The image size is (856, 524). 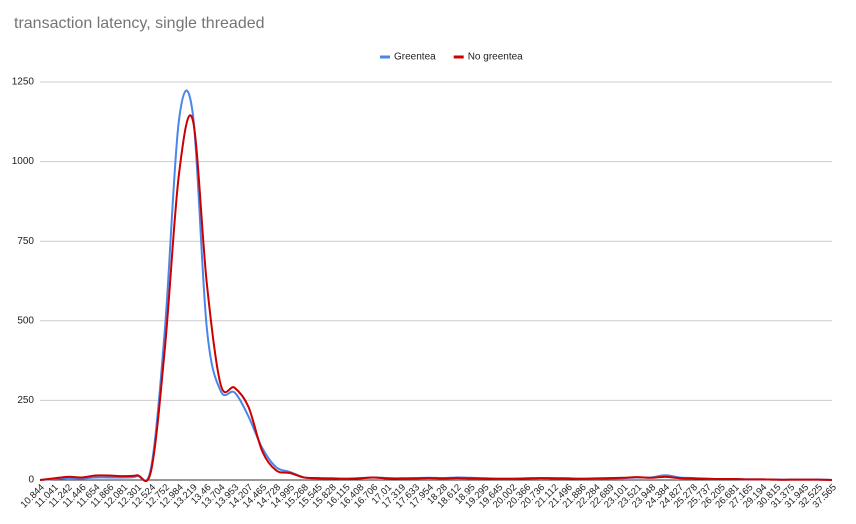 I want to click on y-tick-label: 250, so click(x=25, y=400).